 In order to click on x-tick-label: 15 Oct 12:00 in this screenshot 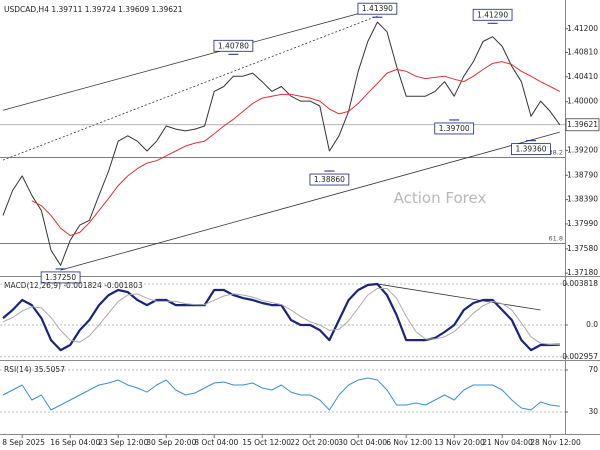, I will do `click(266, 442)`.